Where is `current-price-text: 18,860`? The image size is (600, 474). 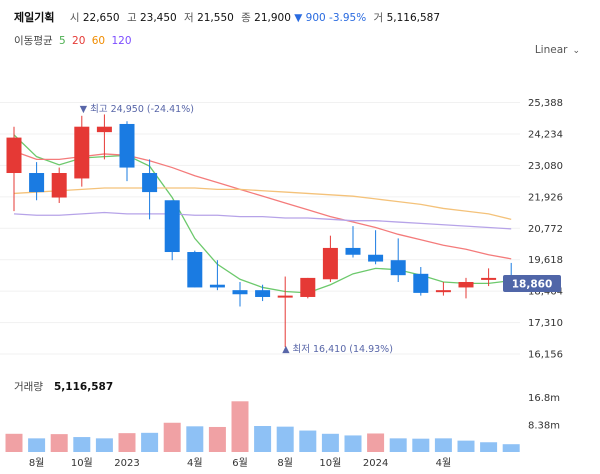 current-price-text: 18,860 is located at coordinates (532, 285).